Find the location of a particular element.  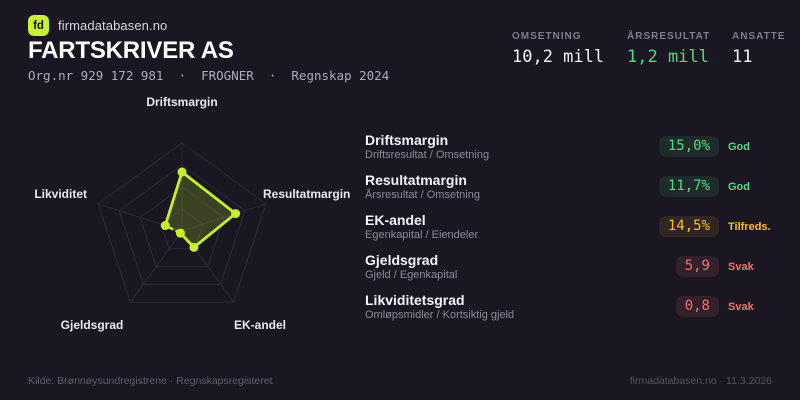

stat-label: ANSATTE is located at coordinates (759, 36).